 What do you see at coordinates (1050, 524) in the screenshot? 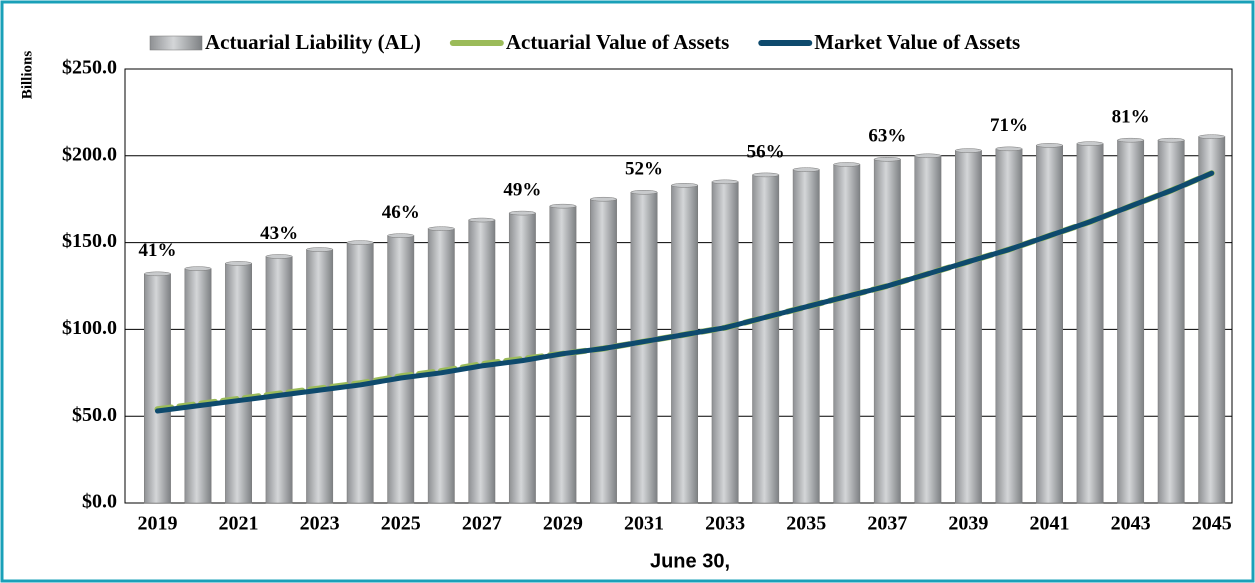
I see `x-tick-label: 2041` at bounding box center [1050, 524].